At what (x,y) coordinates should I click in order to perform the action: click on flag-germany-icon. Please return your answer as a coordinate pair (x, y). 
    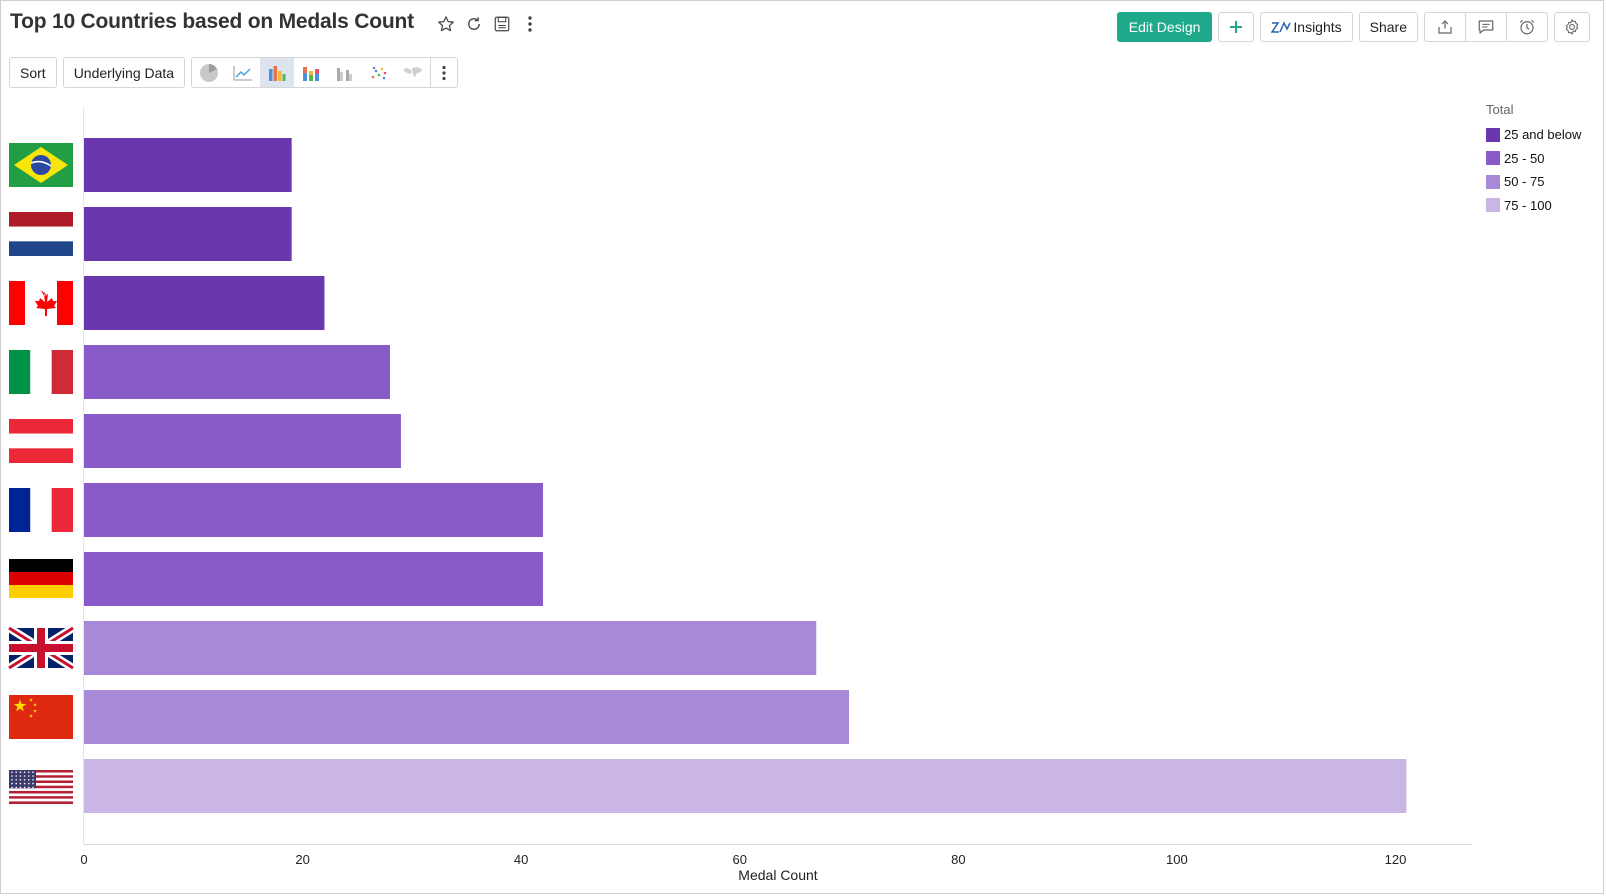
    Looking at the image, I should click on (41, 578).